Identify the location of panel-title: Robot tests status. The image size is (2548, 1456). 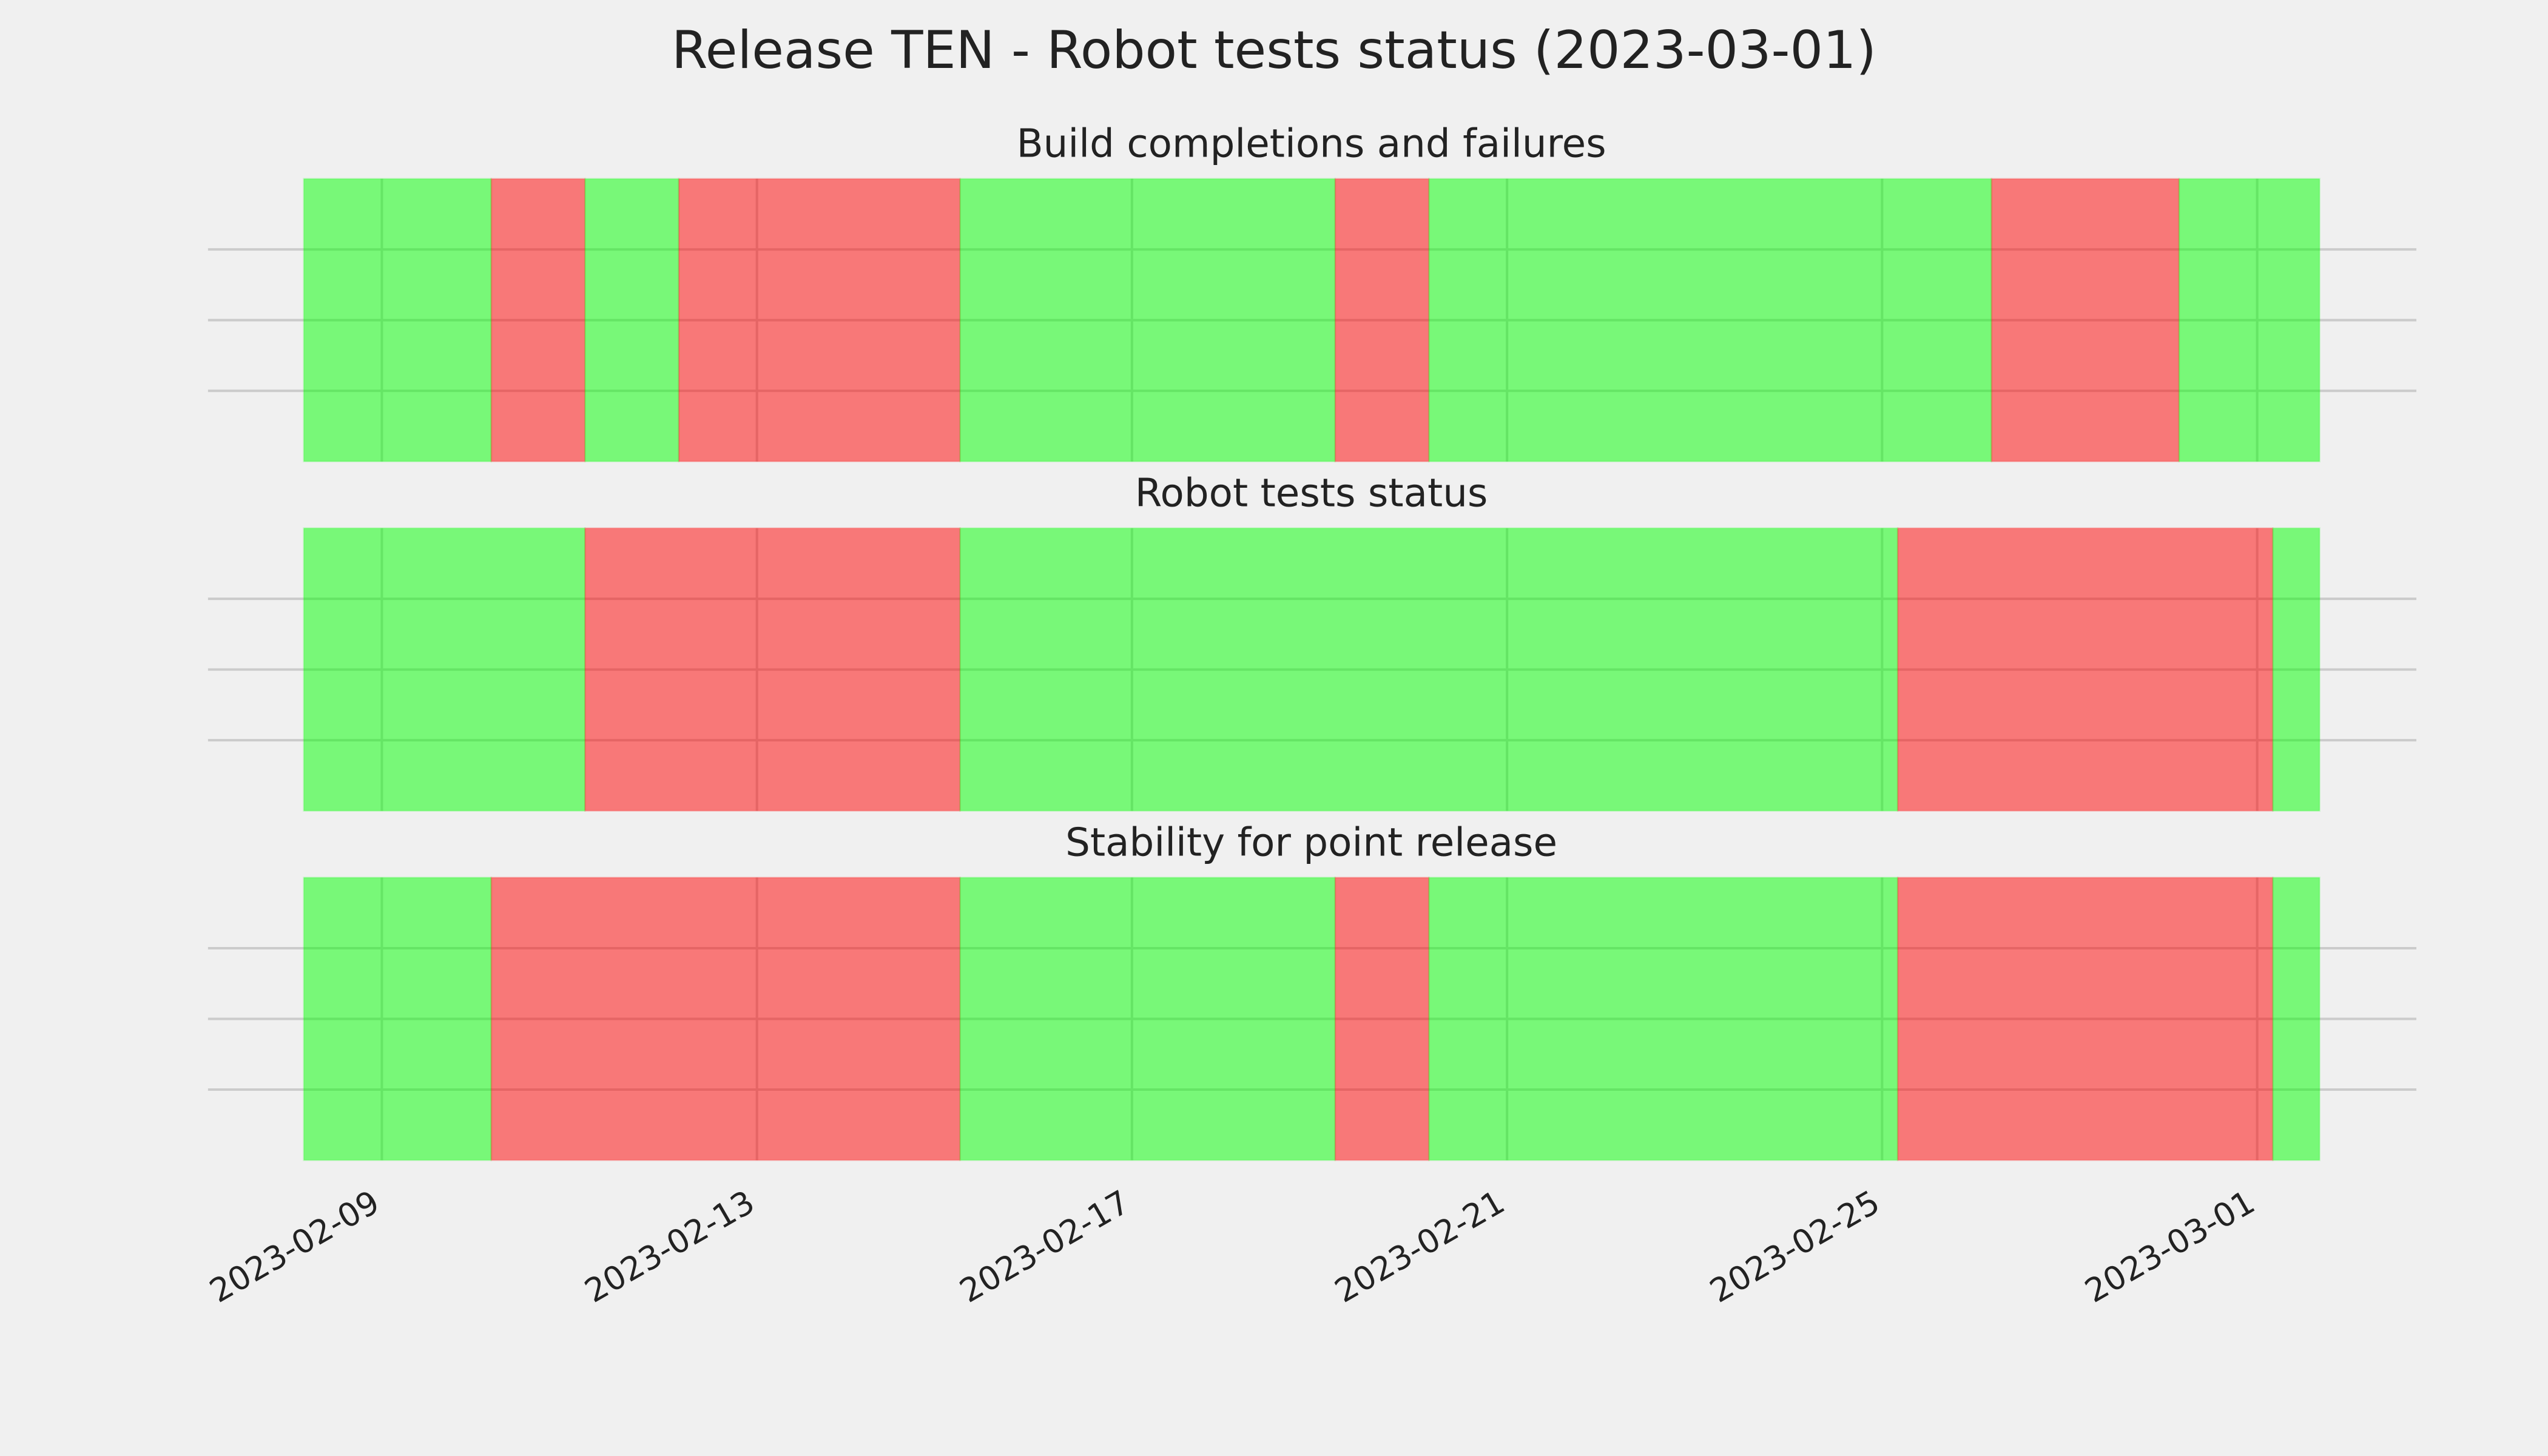
(1311, 493).